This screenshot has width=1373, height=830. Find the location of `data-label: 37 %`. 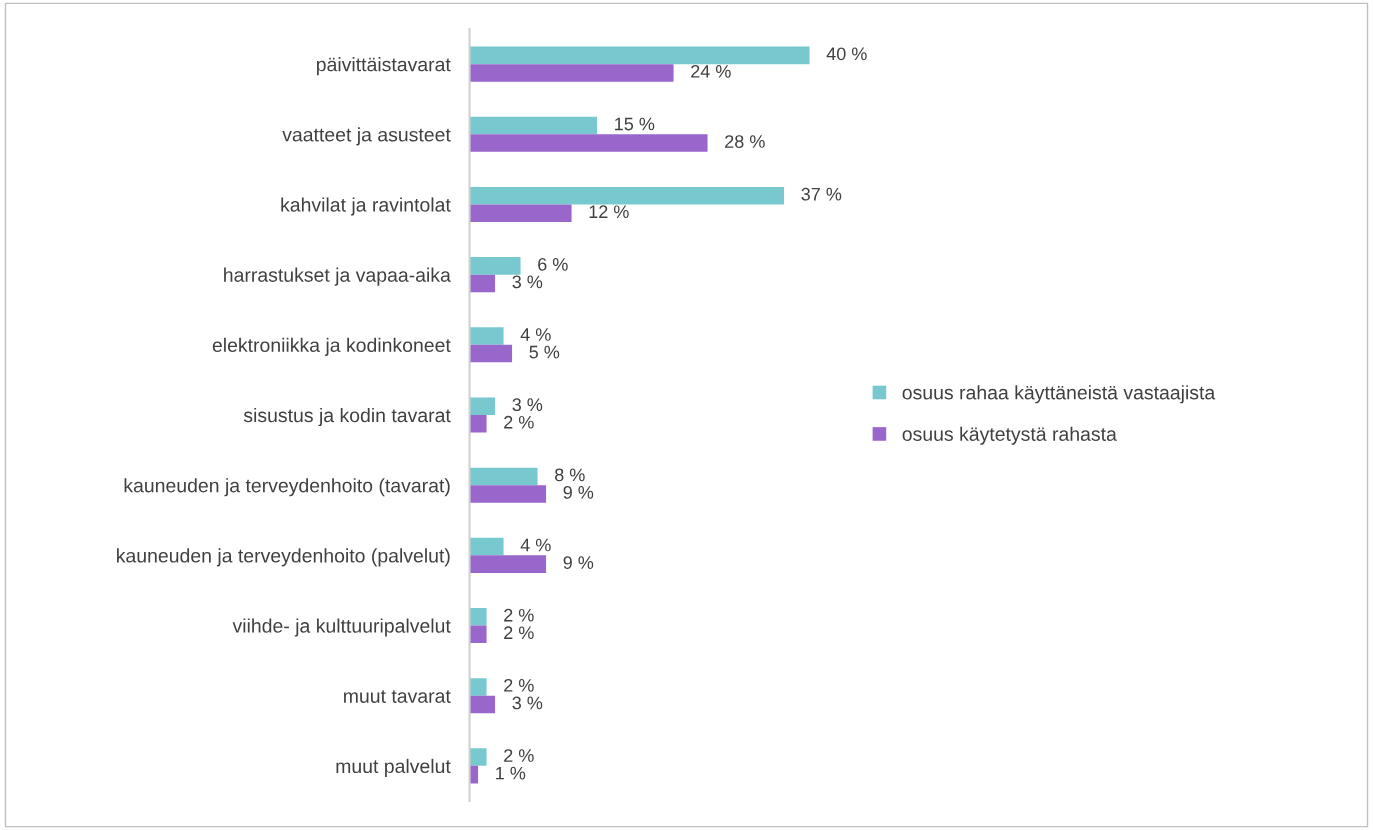

data-label: 37 % is located at coordinates (821, 194).